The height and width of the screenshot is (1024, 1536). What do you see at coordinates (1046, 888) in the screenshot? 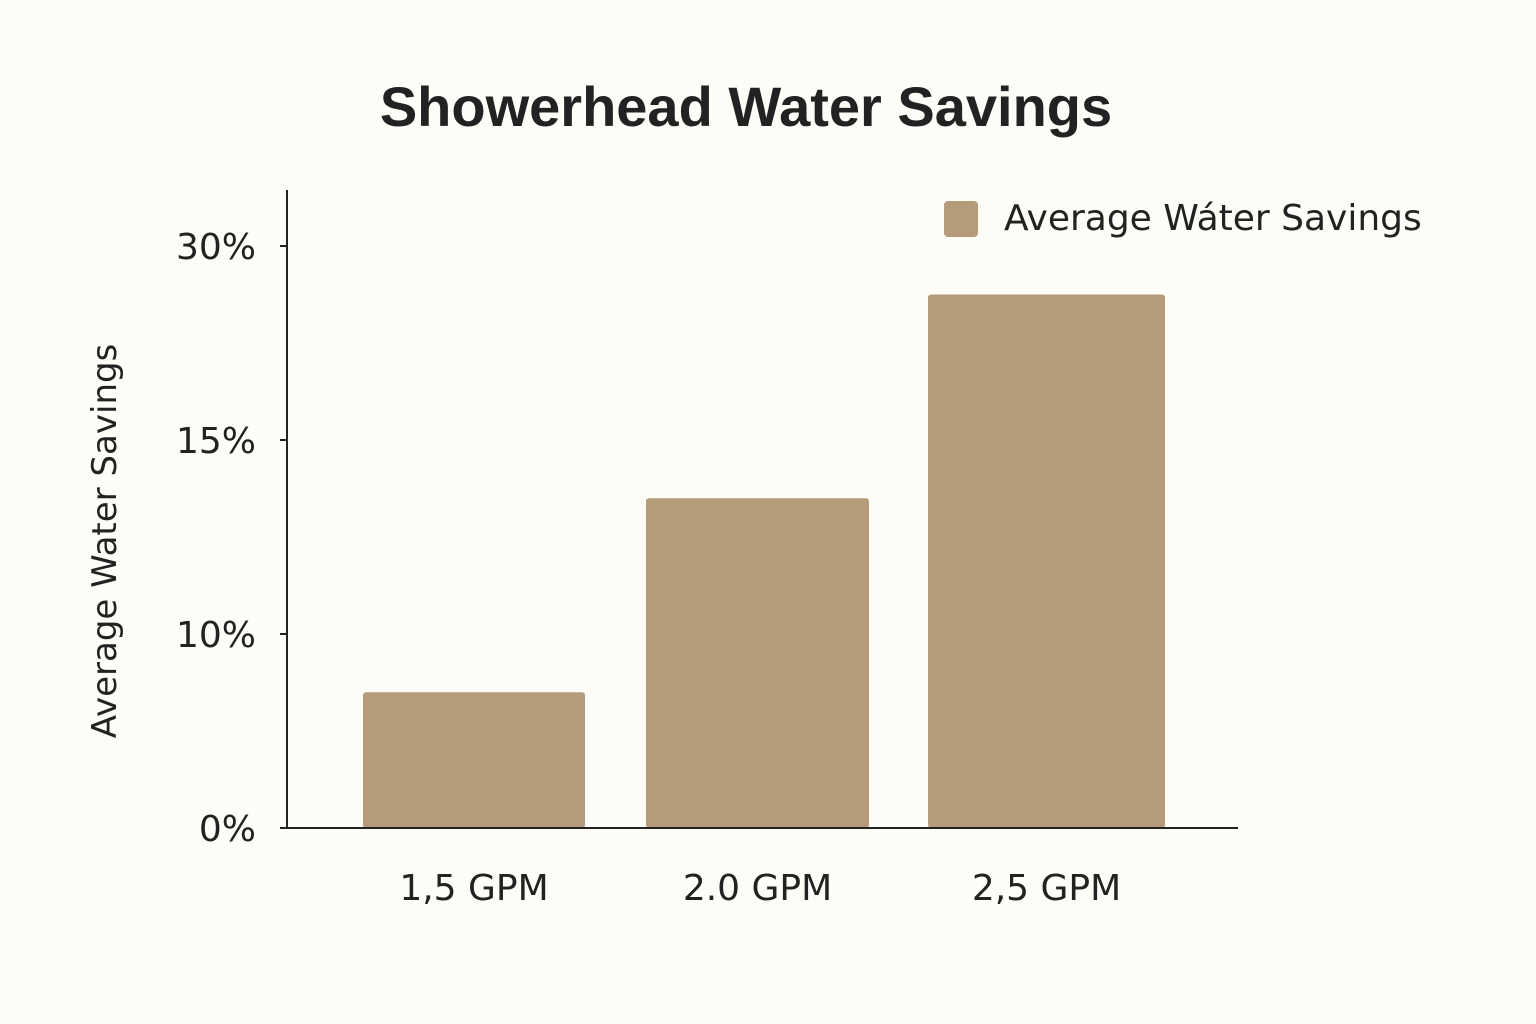
I see `x-tick-label: 2,5 GPM` at bounding box center [1046, 888].